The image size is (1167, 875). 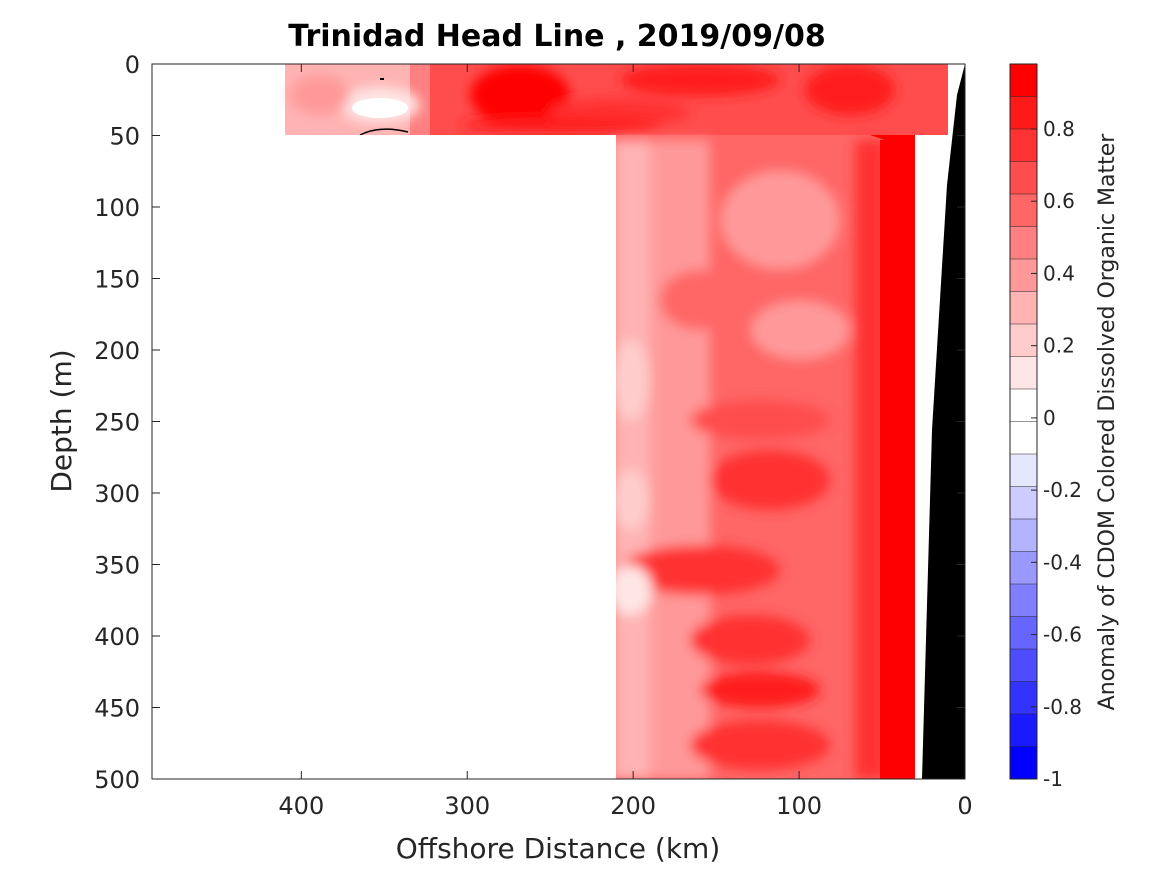 What do you see at coordinates (117, 494) in the screenshot?
I see `y-tick-label: 300` at bounding box center [117, 494].